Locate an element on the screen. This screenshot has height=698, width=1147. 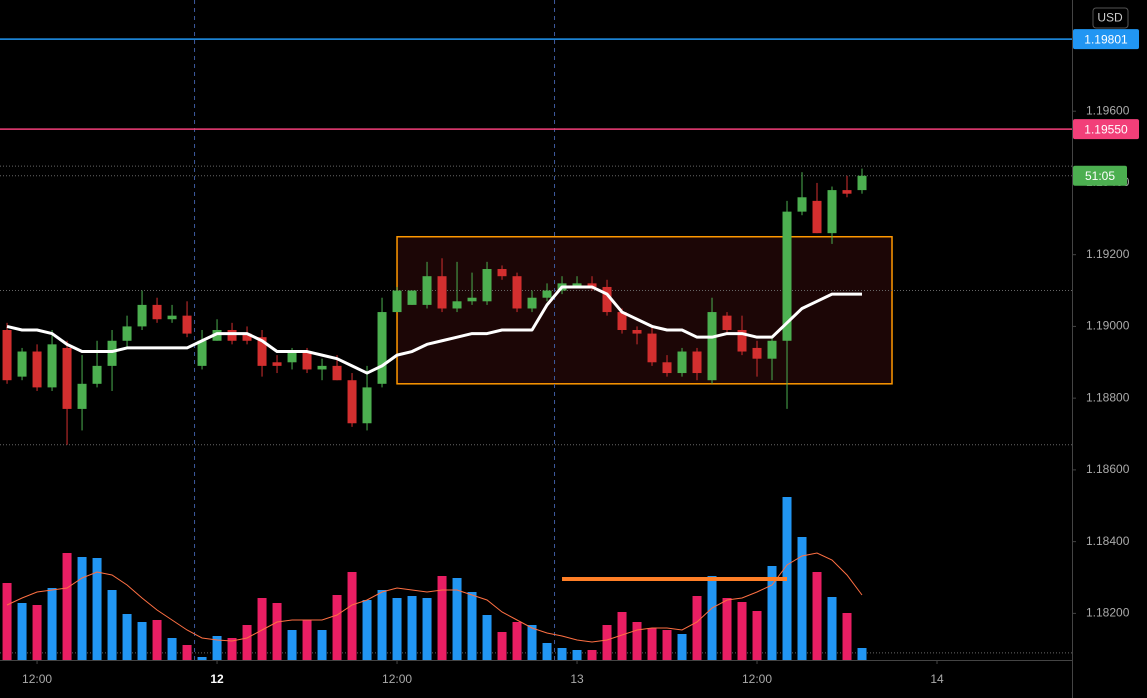
volume-ma-line is located at coordinates (434, 597).